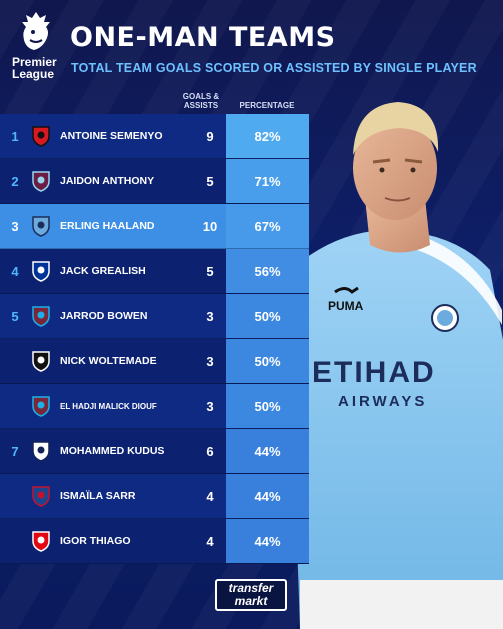 The height and width of the screenshot is (629, 503). I want to click on table-row: 1 ANTOINE SEMENYO 9 82%, so click(154, 136).